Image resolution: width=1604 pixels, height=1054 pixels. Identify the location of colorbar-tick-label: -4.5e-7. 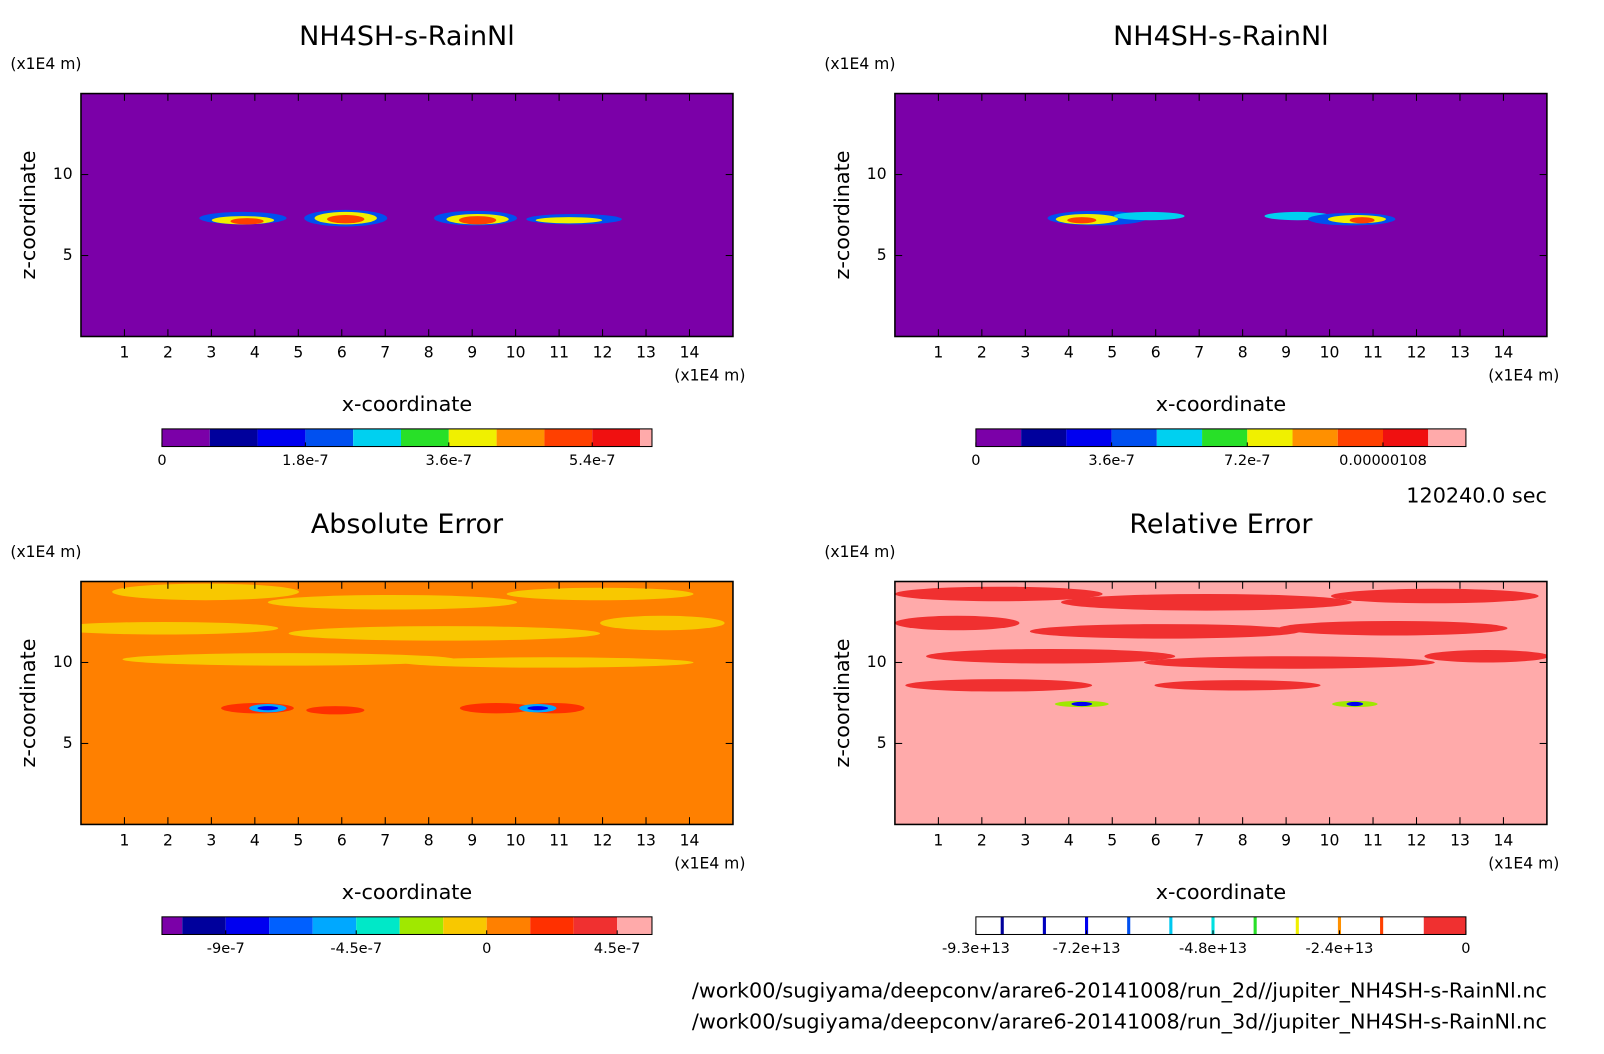
(356, 949).